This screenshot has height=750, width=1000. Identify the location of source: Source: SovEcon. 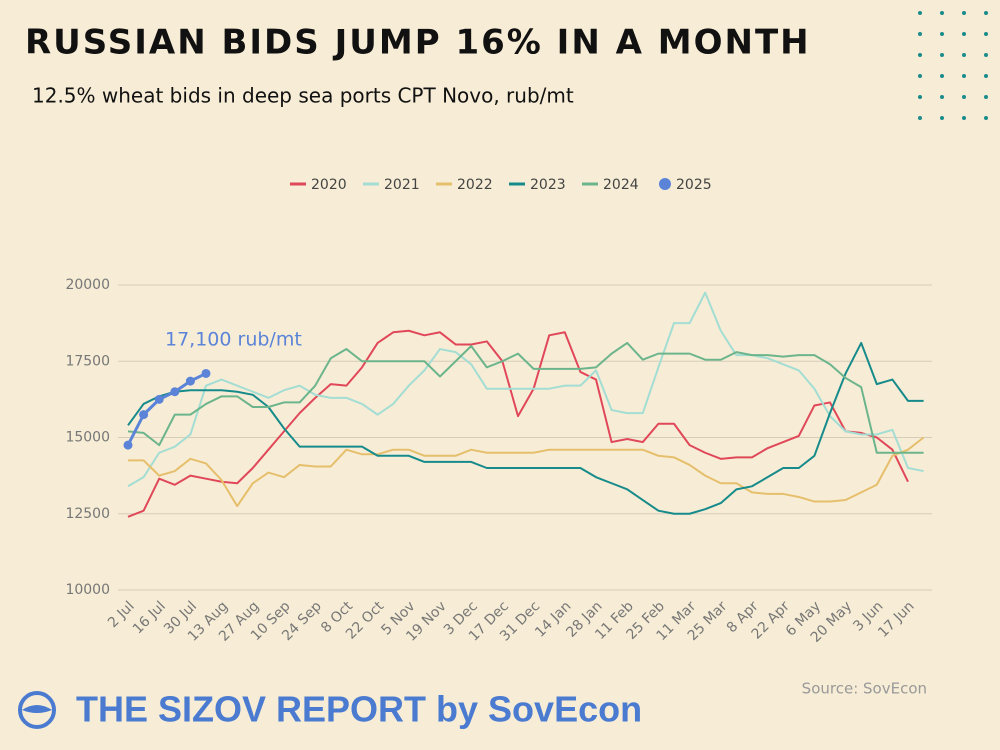
(864, 689).